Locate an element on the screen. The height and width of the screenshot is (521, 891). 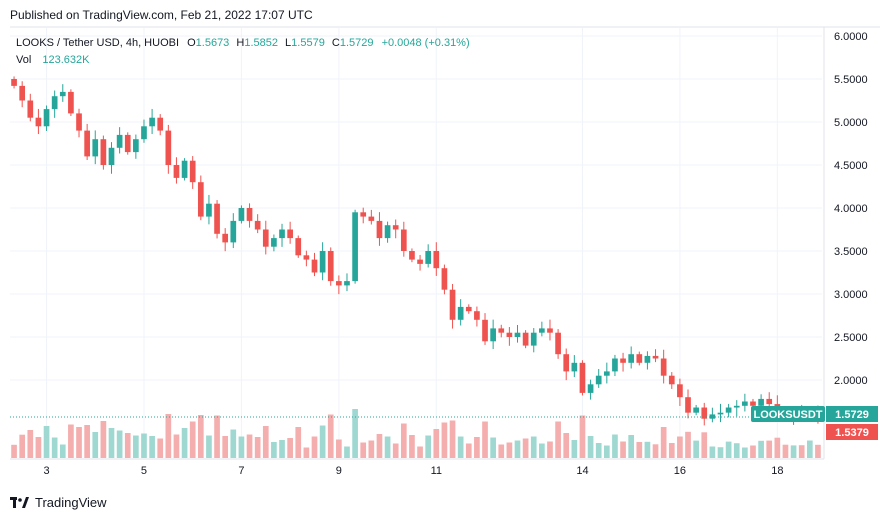
y-tick-label: 5.0000 is located at coordinates (851, 123).